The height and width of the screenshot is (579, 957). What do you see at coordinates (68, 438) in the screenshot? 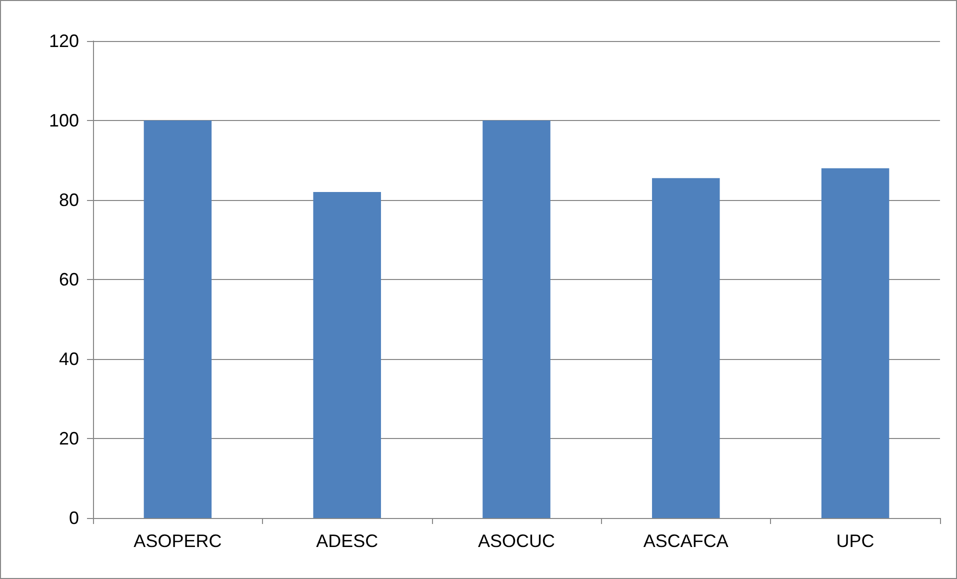
I see `y-tick-label: 20` at bounding box center [68, 438].